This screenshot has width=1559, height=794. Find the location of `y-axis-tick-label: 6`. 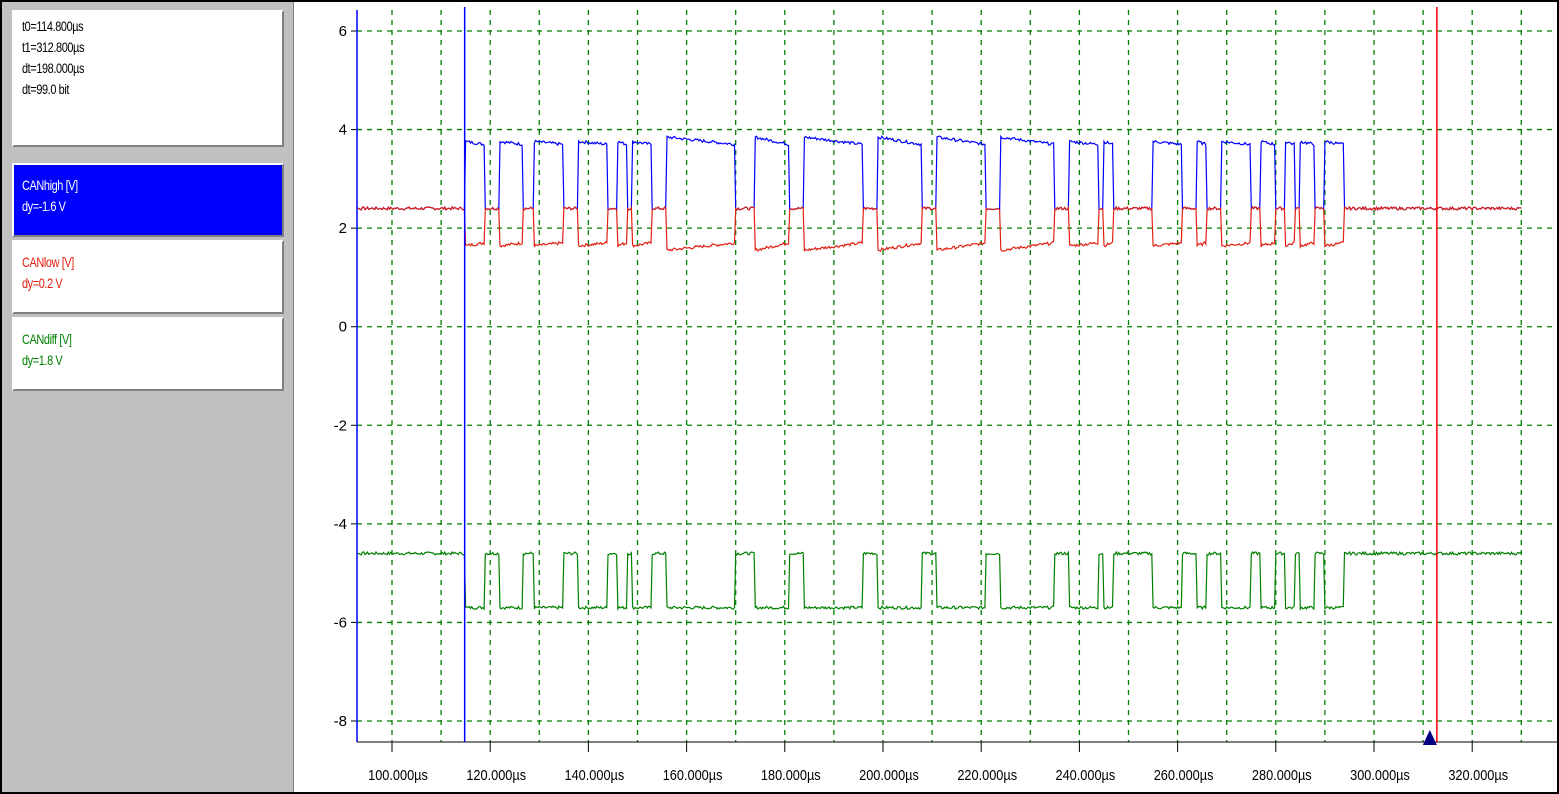

y-axis-tick-label: 6 is located at coordinates (343, 31).